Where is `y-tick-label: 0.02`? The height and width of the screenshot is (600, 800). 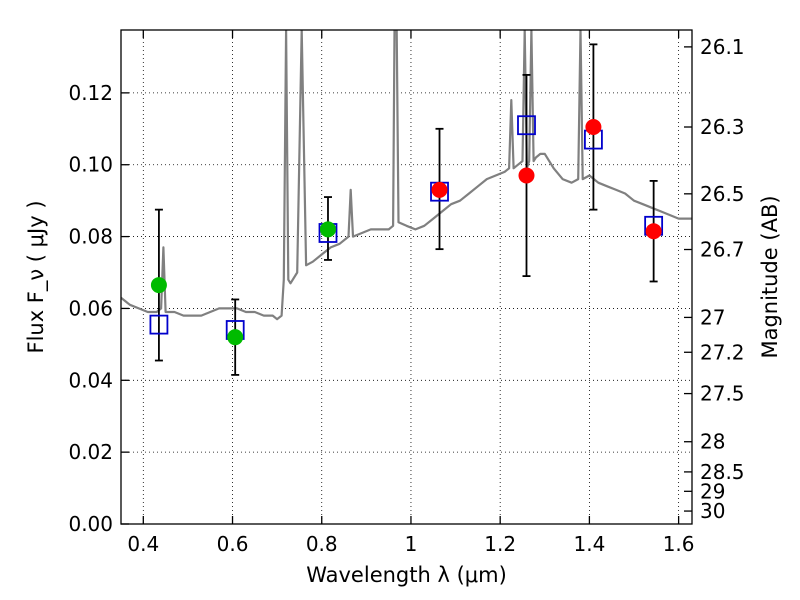 y-tick-label: 0.02 is located at coordinates (90, 452).